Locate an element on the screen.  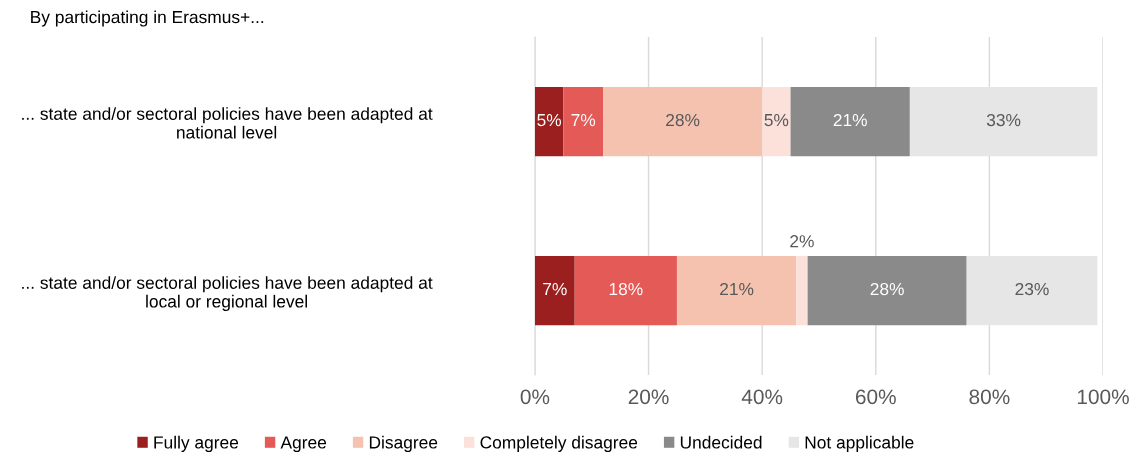
data-label: 2% is located at coordinates (802, 241).